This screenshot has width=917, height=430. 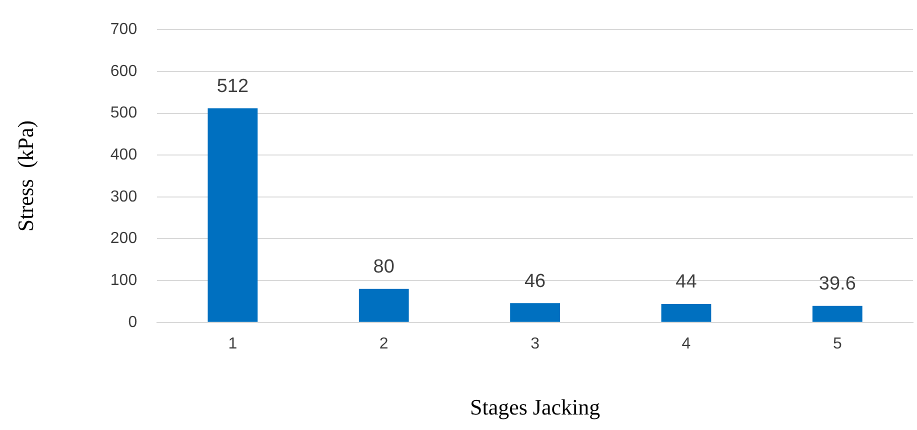 I want to click on y-tick-label: 0, so click(x=133, y=322).